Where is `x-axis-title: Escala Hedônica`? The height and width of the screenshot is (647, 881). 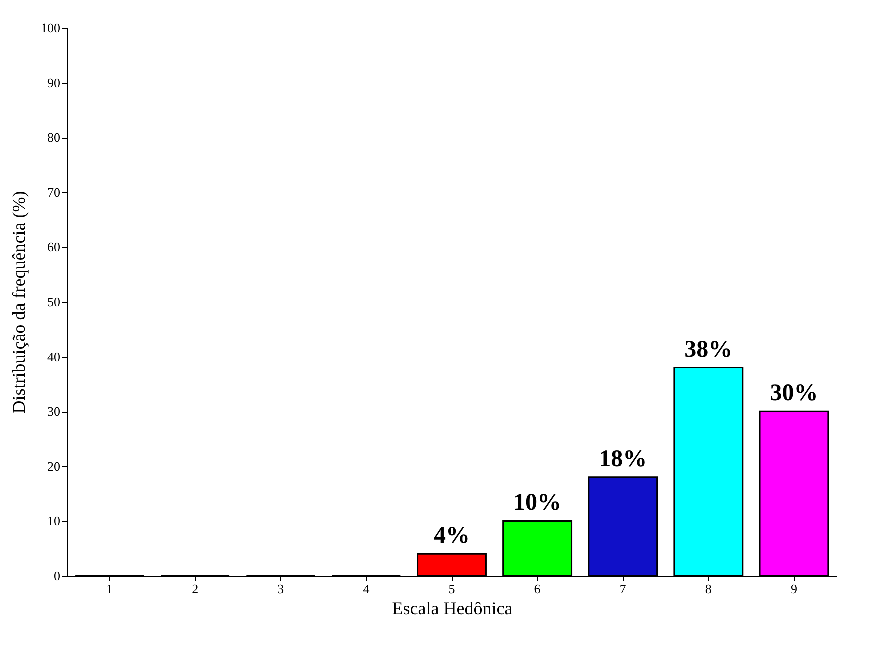
x-axis-title: Escala Hedônica is located at coordinates (452, 608).